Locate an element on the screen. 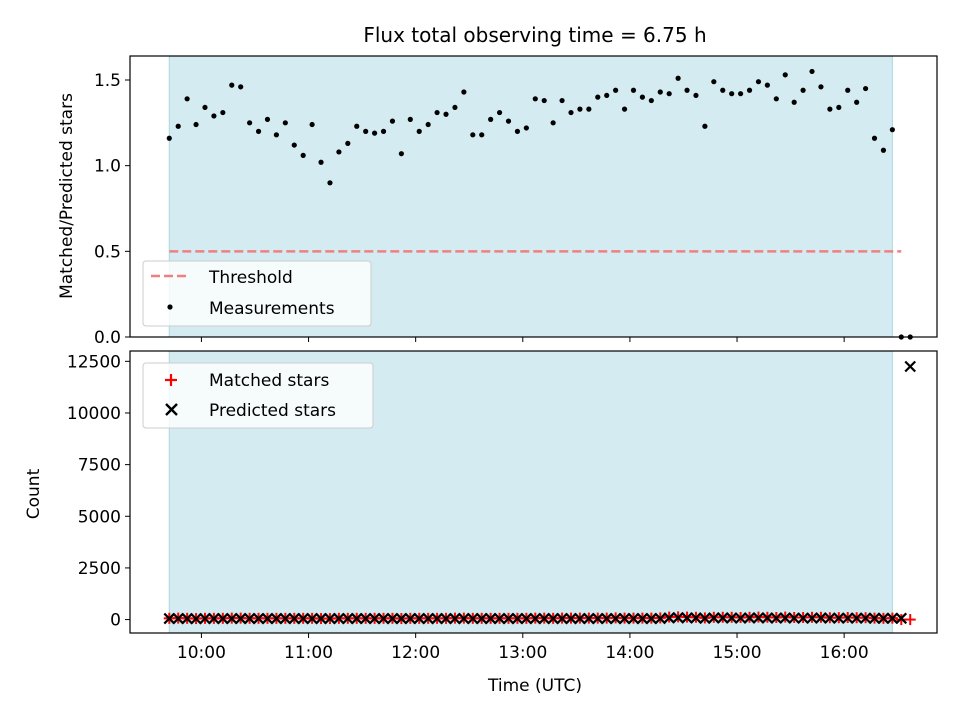 This screenshot has height=720, width=960. top-x-ticks is located at coordinates (522, 339).